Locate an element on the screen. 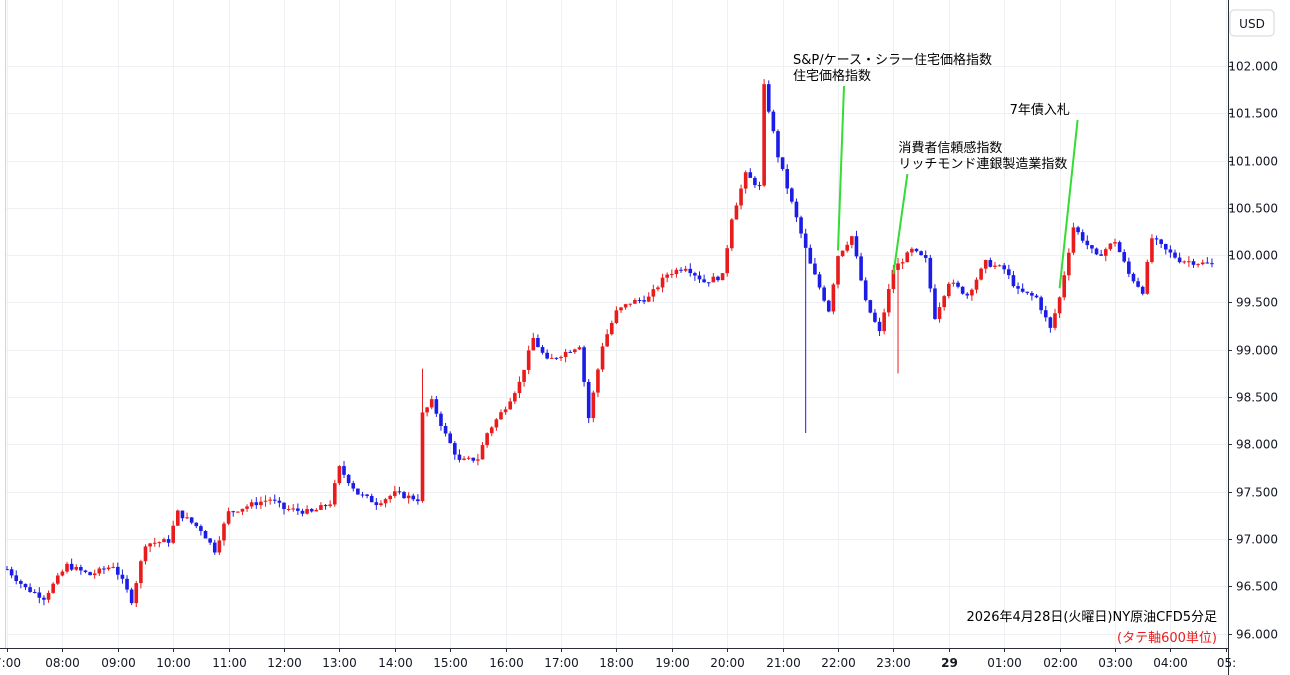  y-tick-label: 101.000 is located at coordinates (1253, 162).